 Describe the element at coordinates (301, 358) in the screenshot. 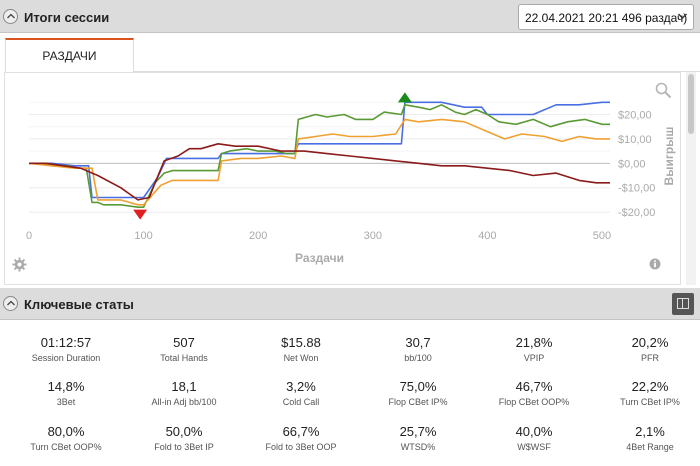

I see `stat-label: Net Won` at that location.